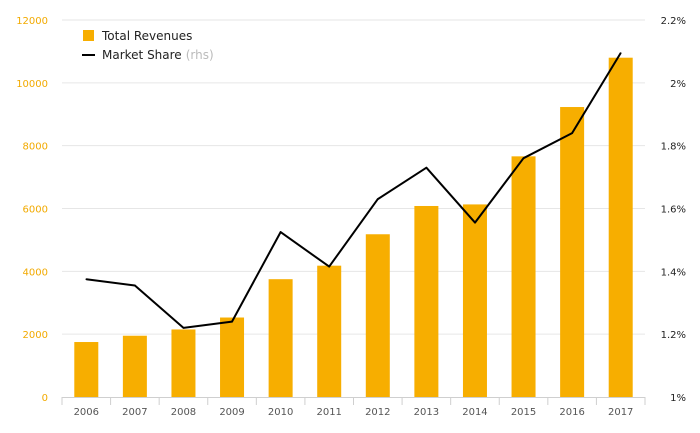  I want to click on market-share-point-2008, so click(183, 328).